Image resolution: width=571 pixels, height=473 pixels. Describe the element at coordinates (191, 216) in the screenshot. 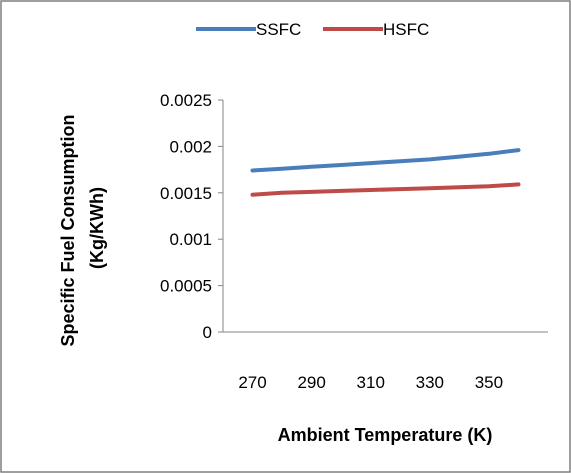

I see `y-tick-group: 0 0.0005 0.001 0.0015 0.002 0.0025` at that location.